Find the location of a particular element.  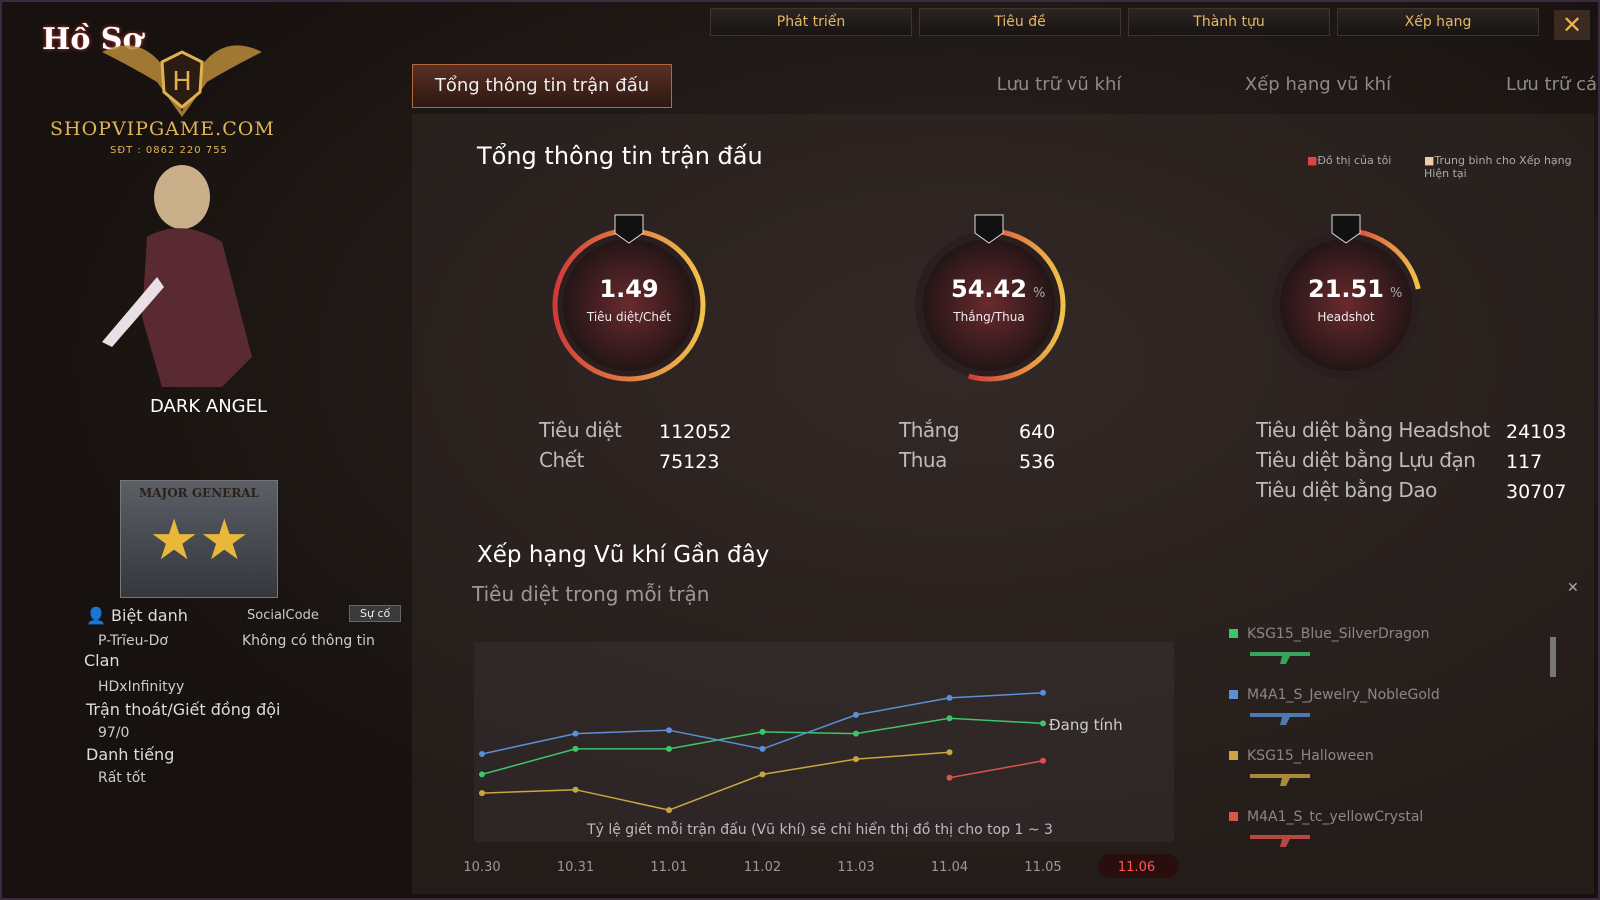

legend-average: ■Trung bình cho Xếp hạng Hiện tại is located at coordinates (1498, 167).